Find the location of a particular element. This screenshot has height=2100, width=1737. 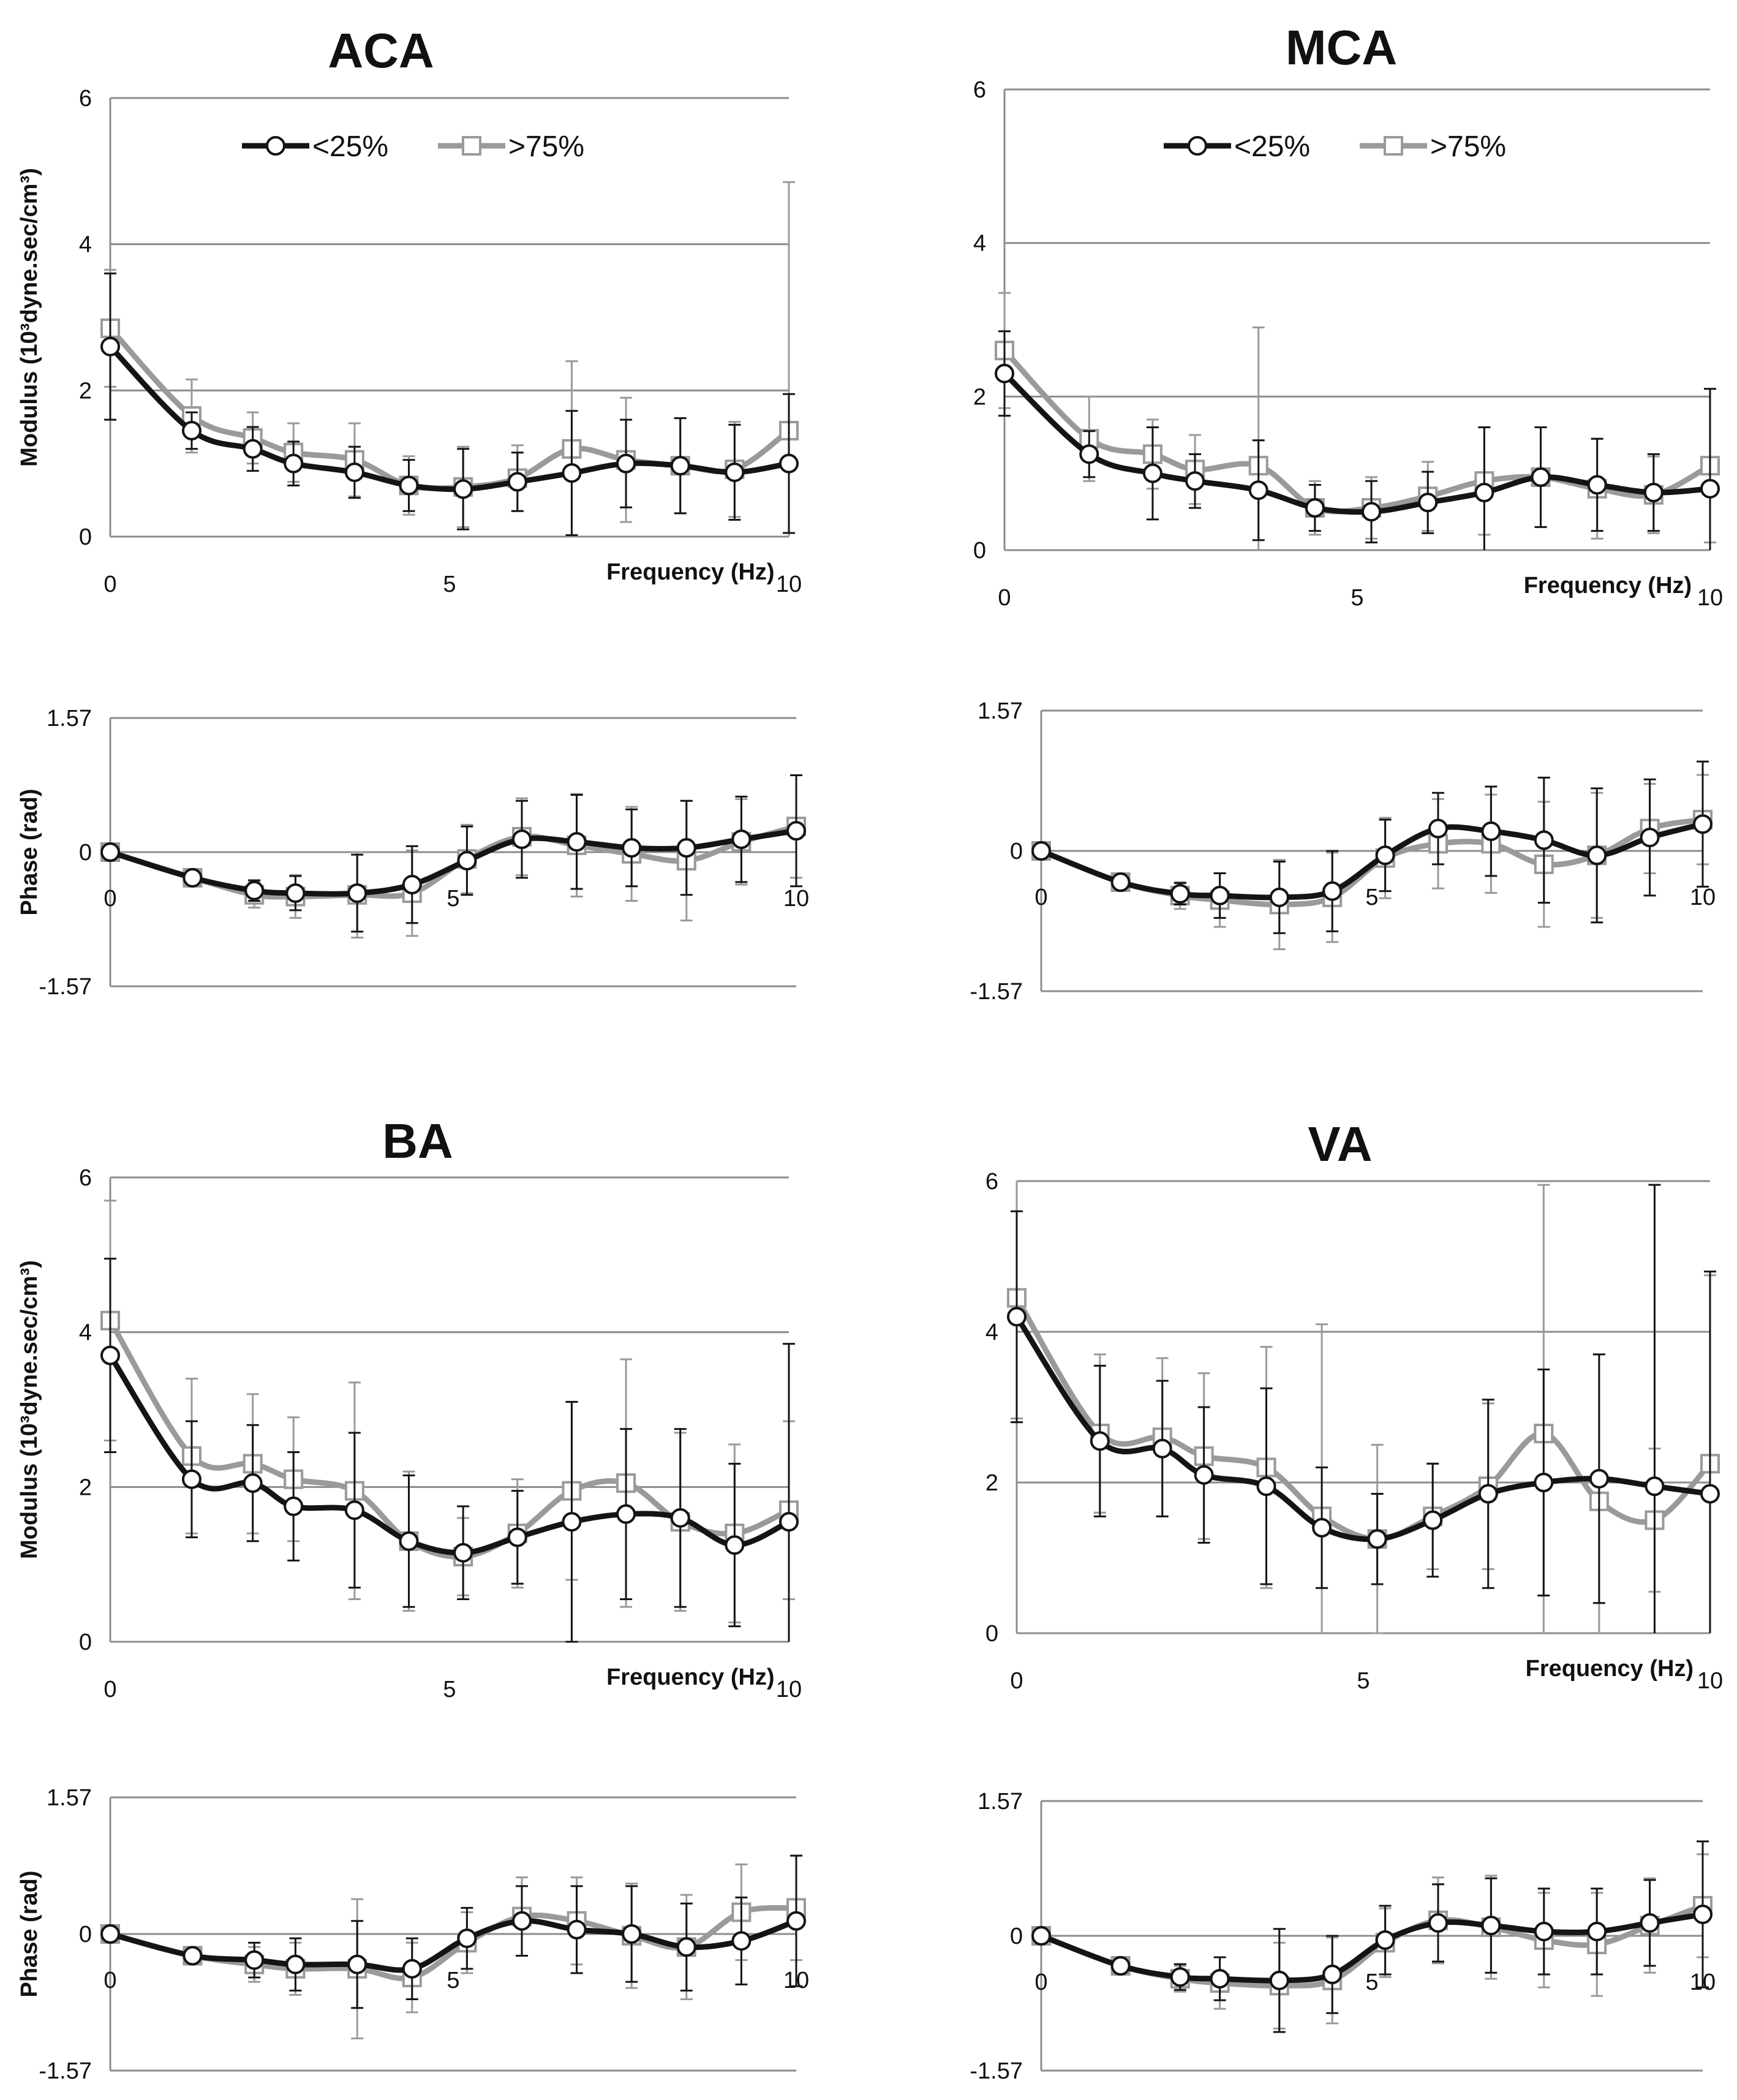

va-modulus-xtick-label: 5 is located at coordinates (1363, 1681).